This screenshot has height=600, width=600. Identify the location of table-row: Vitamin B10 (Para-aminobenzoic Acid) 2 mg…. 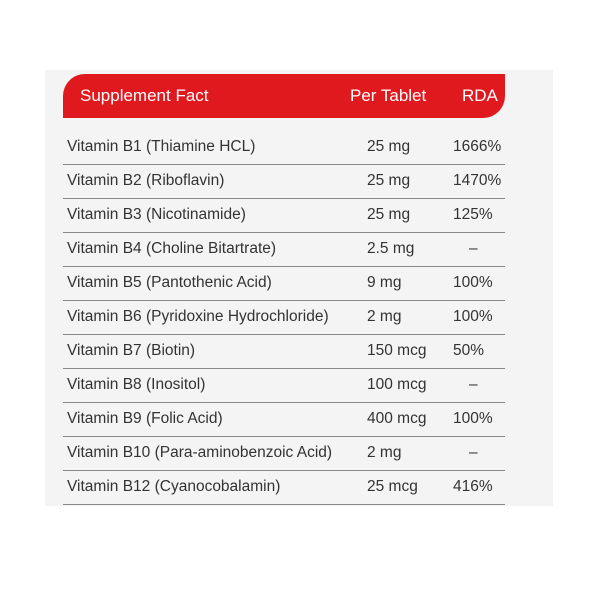
(284, 453).